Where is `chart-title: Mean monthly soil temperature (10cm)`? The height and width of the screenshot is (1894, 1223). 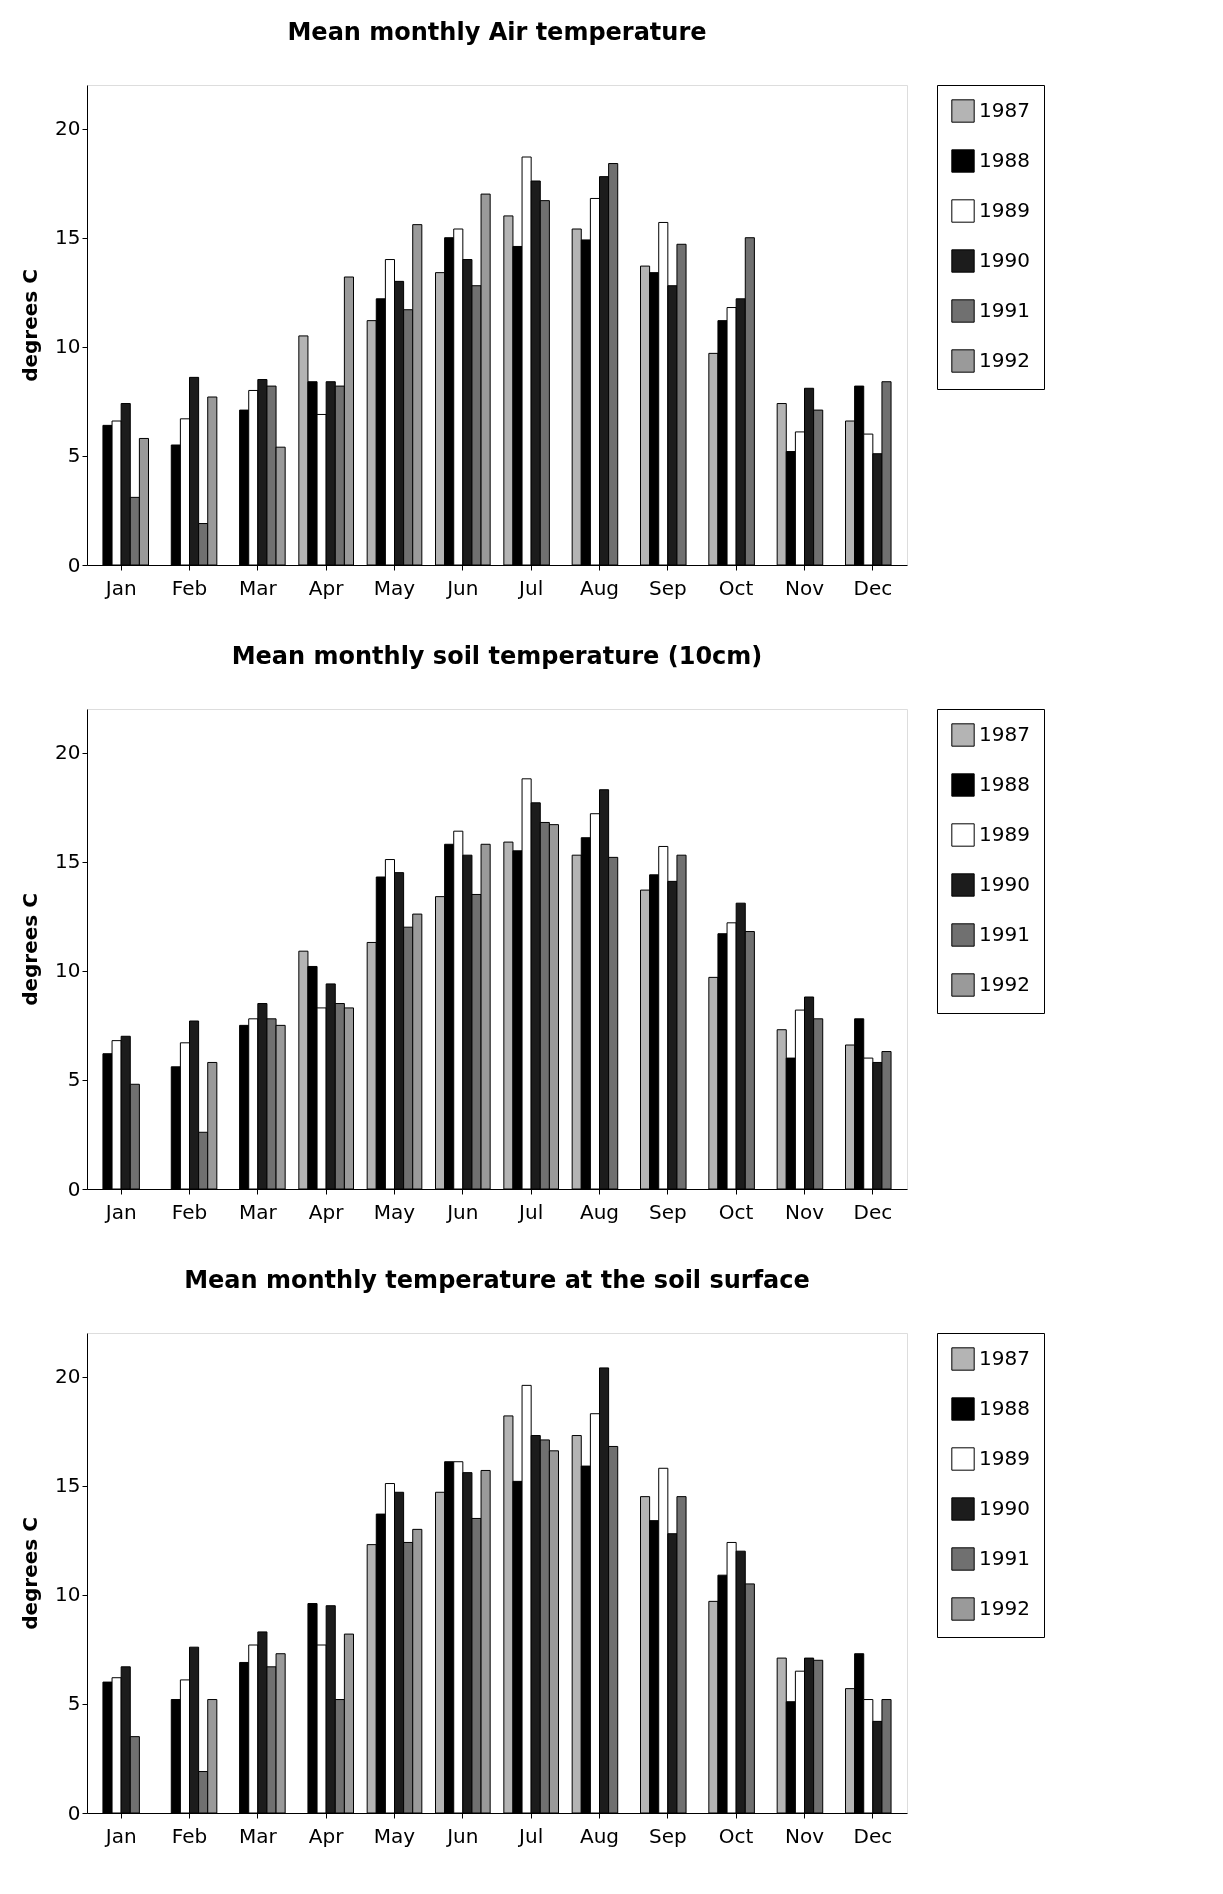 chart-title: Mean monthly soil temperature (10cm) is located at coordinates (497, 655).